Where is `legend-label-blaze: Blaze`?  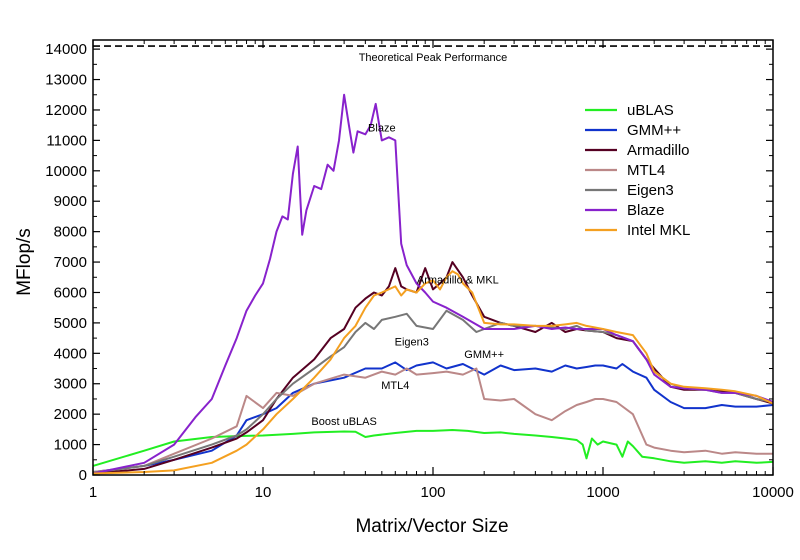
legend-label-blaze: Blaze is located at coordinates (646, 210).